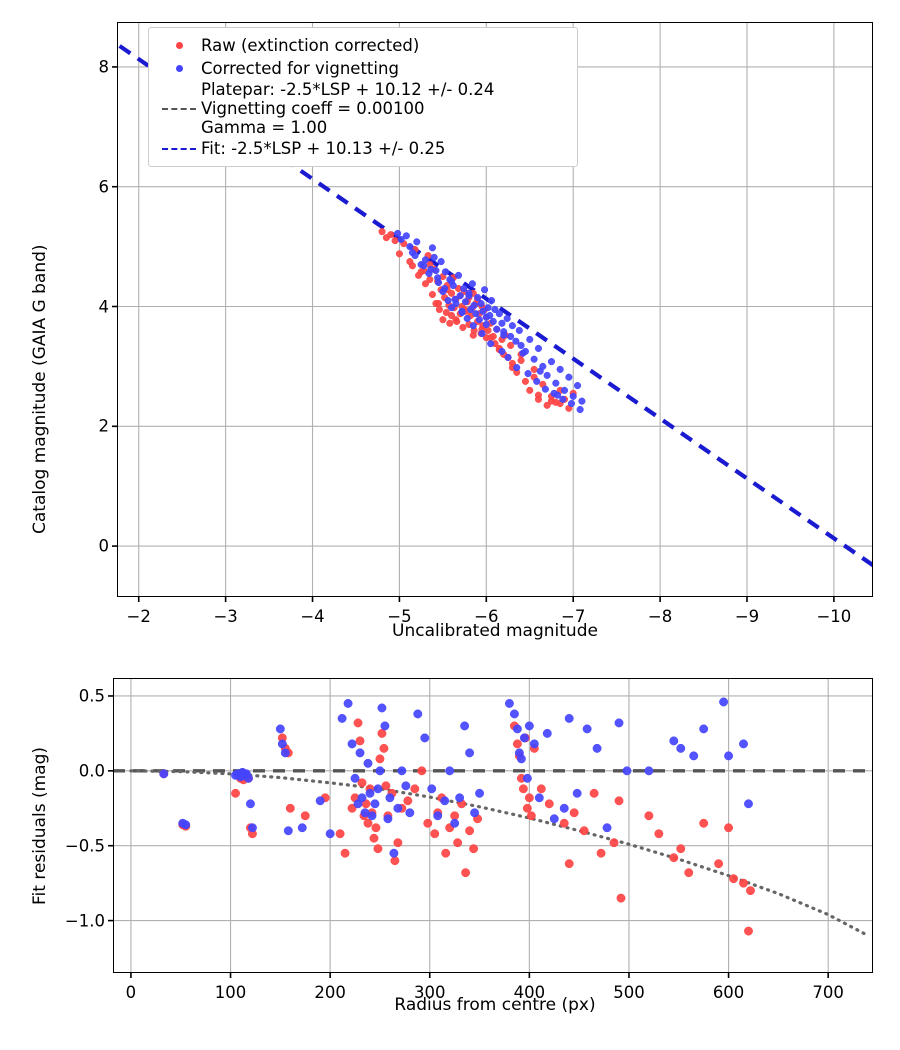 This screenshot has height=1050, width=900. I want to click on top-xtick-5: −7, so click(573, 616).